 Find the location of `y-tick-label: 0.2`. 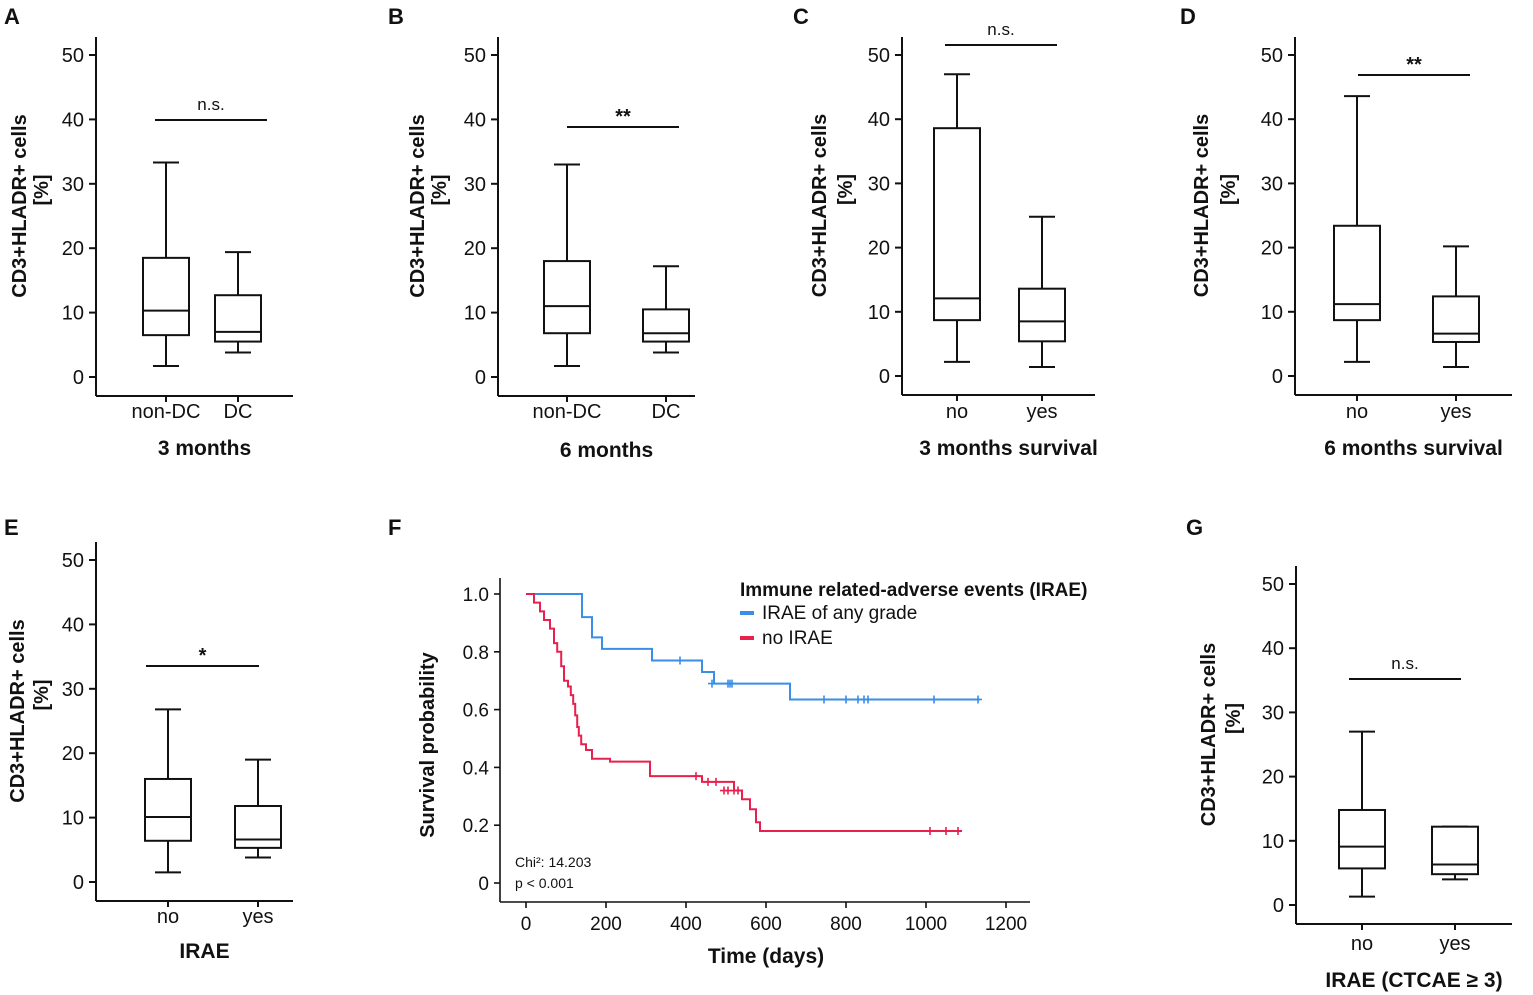

y-tick-label: 0.2 is located at coordinates (476, 826).